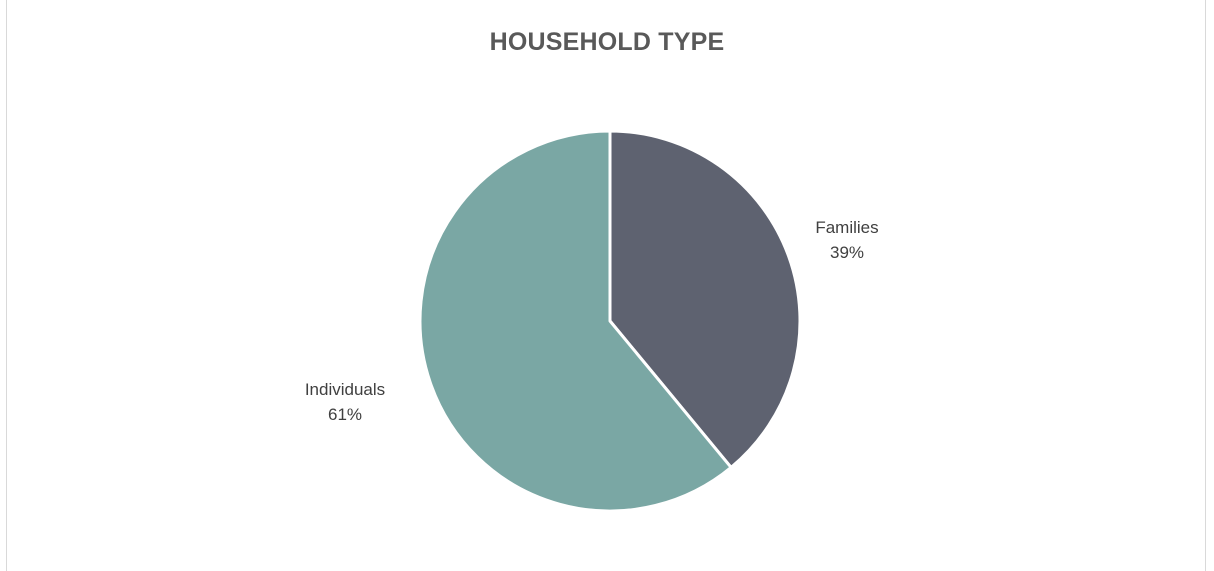 The height and width of the screenshot is (571, 1214). I want to click on slice-category-label: Individuals, so click(345, 389).